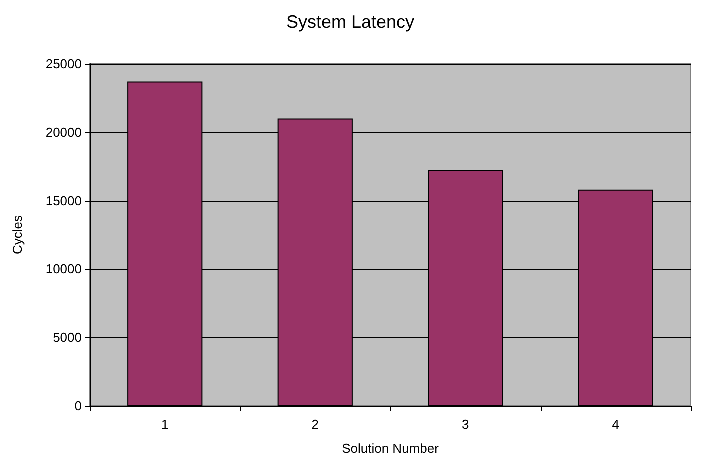  What do you see at coordinates (67, 338) in the screenshot?
I see `y-tick-label: 5000` at bounding box center [67, 338].